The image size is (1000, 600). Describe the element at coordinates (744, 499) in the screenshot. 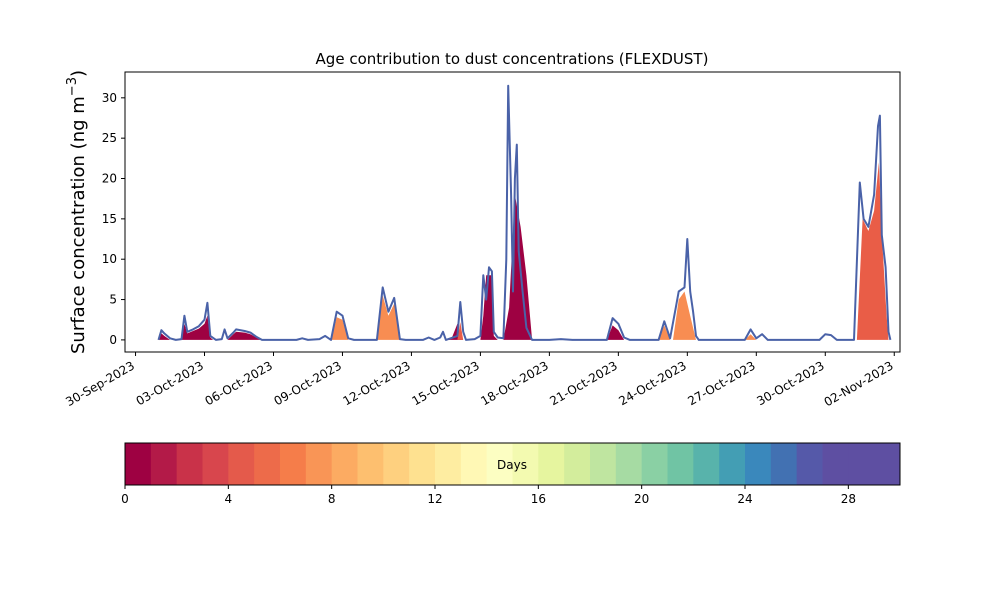

I see `colorbar-tick-label-24: 24` at that location.